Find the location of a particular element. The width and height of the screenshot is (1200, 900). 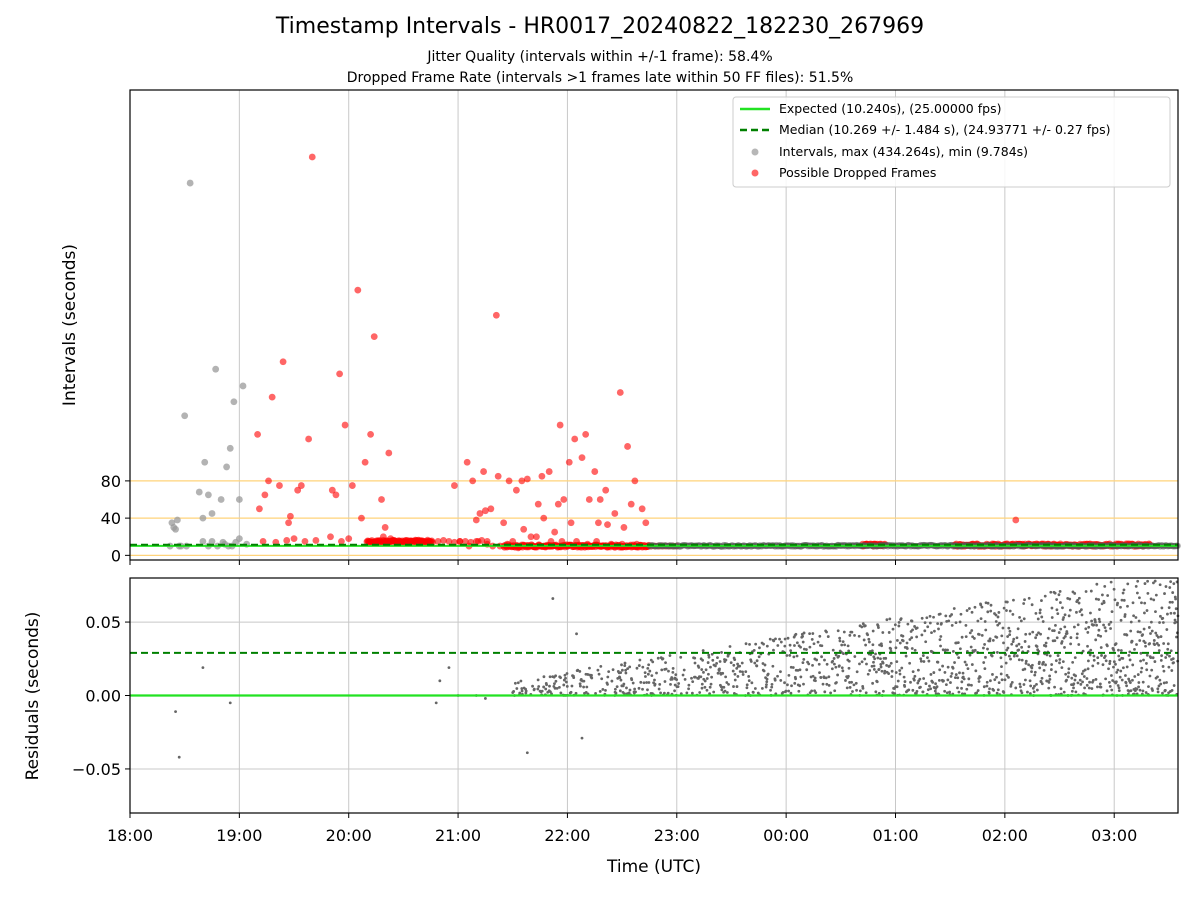

x-tick-label: 22:00 is located at coordinates (567, 835).